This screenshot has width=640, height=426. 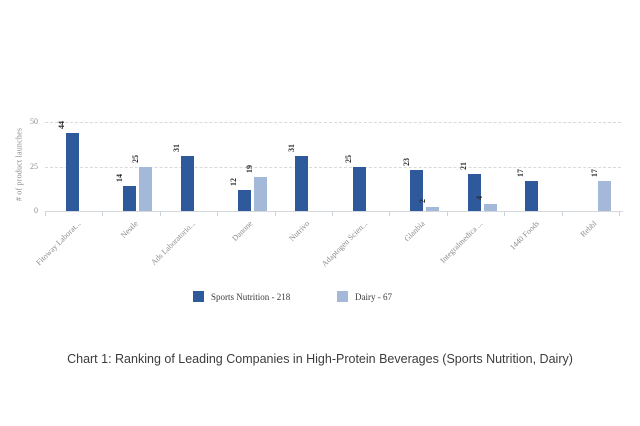 I want to click on bar-value-label: 4, so click(x=479, y=197).